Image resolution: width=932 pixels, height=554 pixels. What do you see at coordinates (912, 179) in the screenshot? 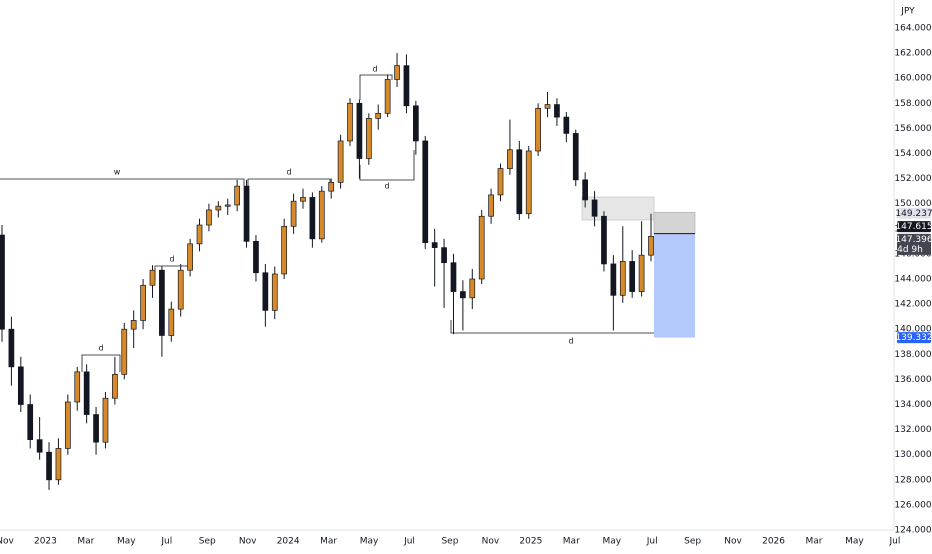
I see `y-tick-label: 152.000` at bounding box center [912, 179].